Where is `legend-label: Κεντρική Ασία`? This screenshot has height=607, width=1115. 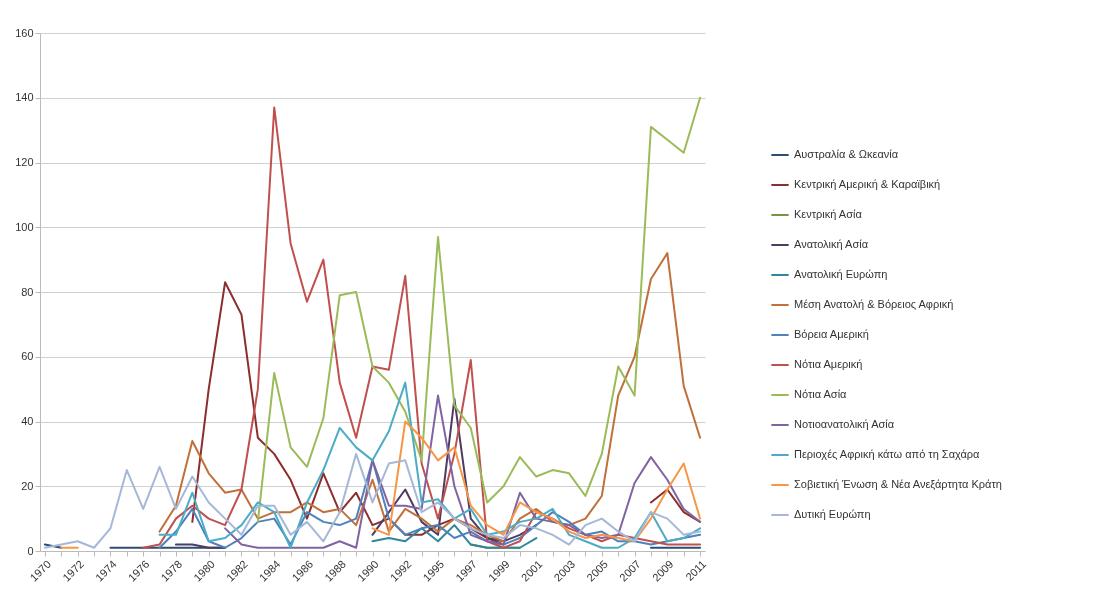 legend-label: Κεντρική Ασία is located at coordinates (828, 214).